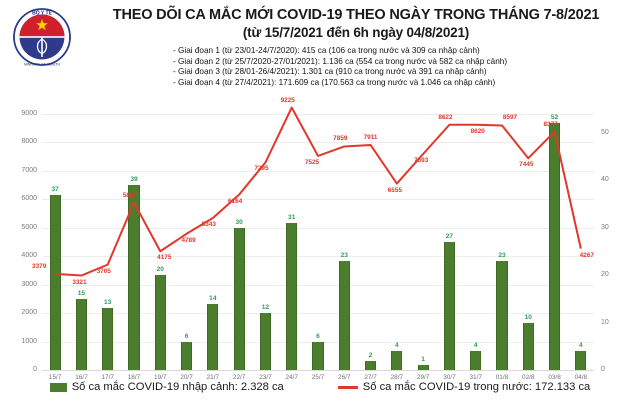 Image resolution: width=640 pixels, height=402 pixels. What do you see at coordinates (370, 355) in the screenshot?
I see `bar-value-label: 2` at bounding box center [370, 355].